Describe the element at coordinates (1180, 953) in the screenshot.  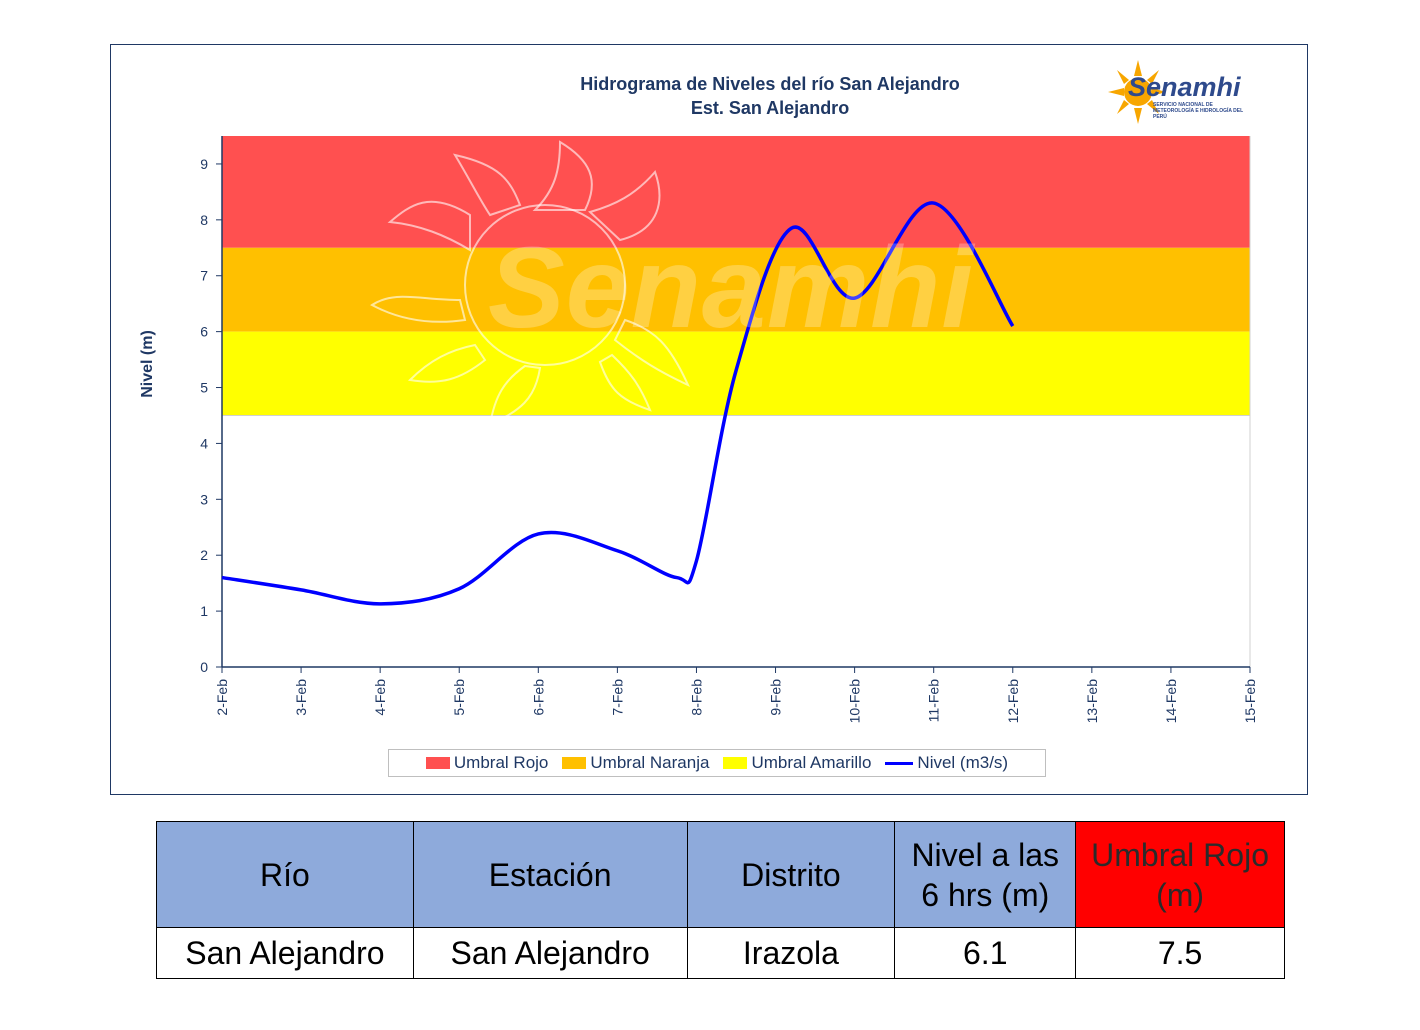
I see `cell-umbral-rojo: 7.5` at that location.